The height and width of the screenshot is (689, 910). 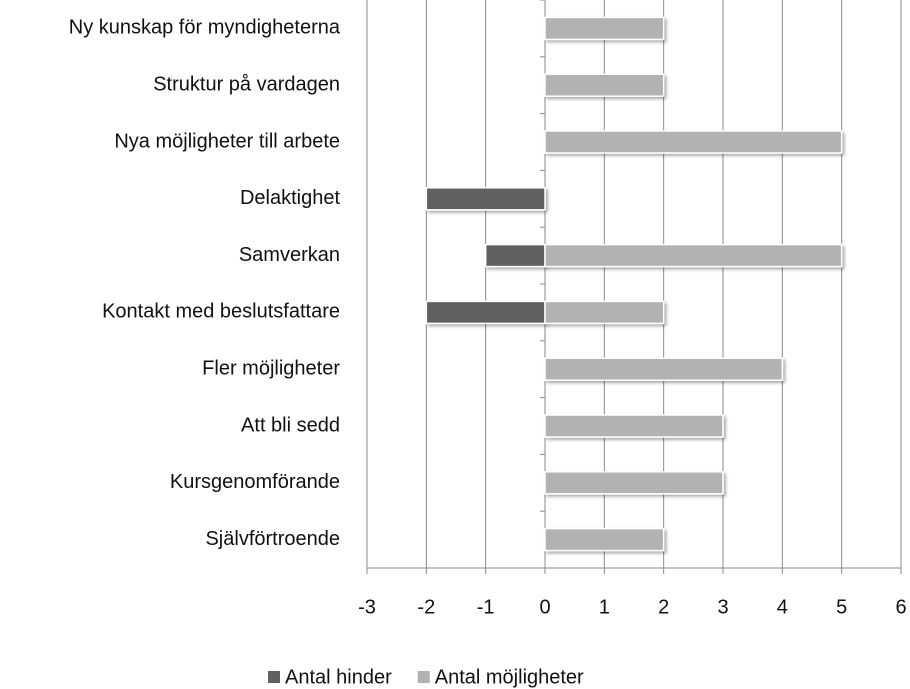 I want to click on x-tick-label: 3, so click(x=722, y=607).